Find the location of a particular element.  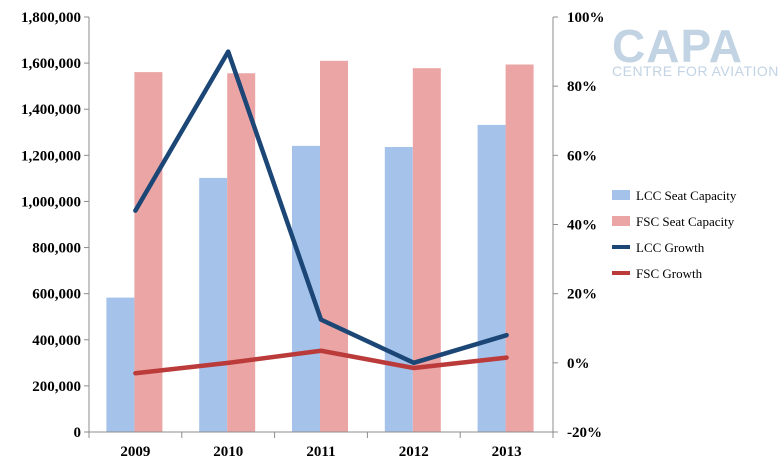

x-tick-label: 2012 is located at coordinates (414, 452).